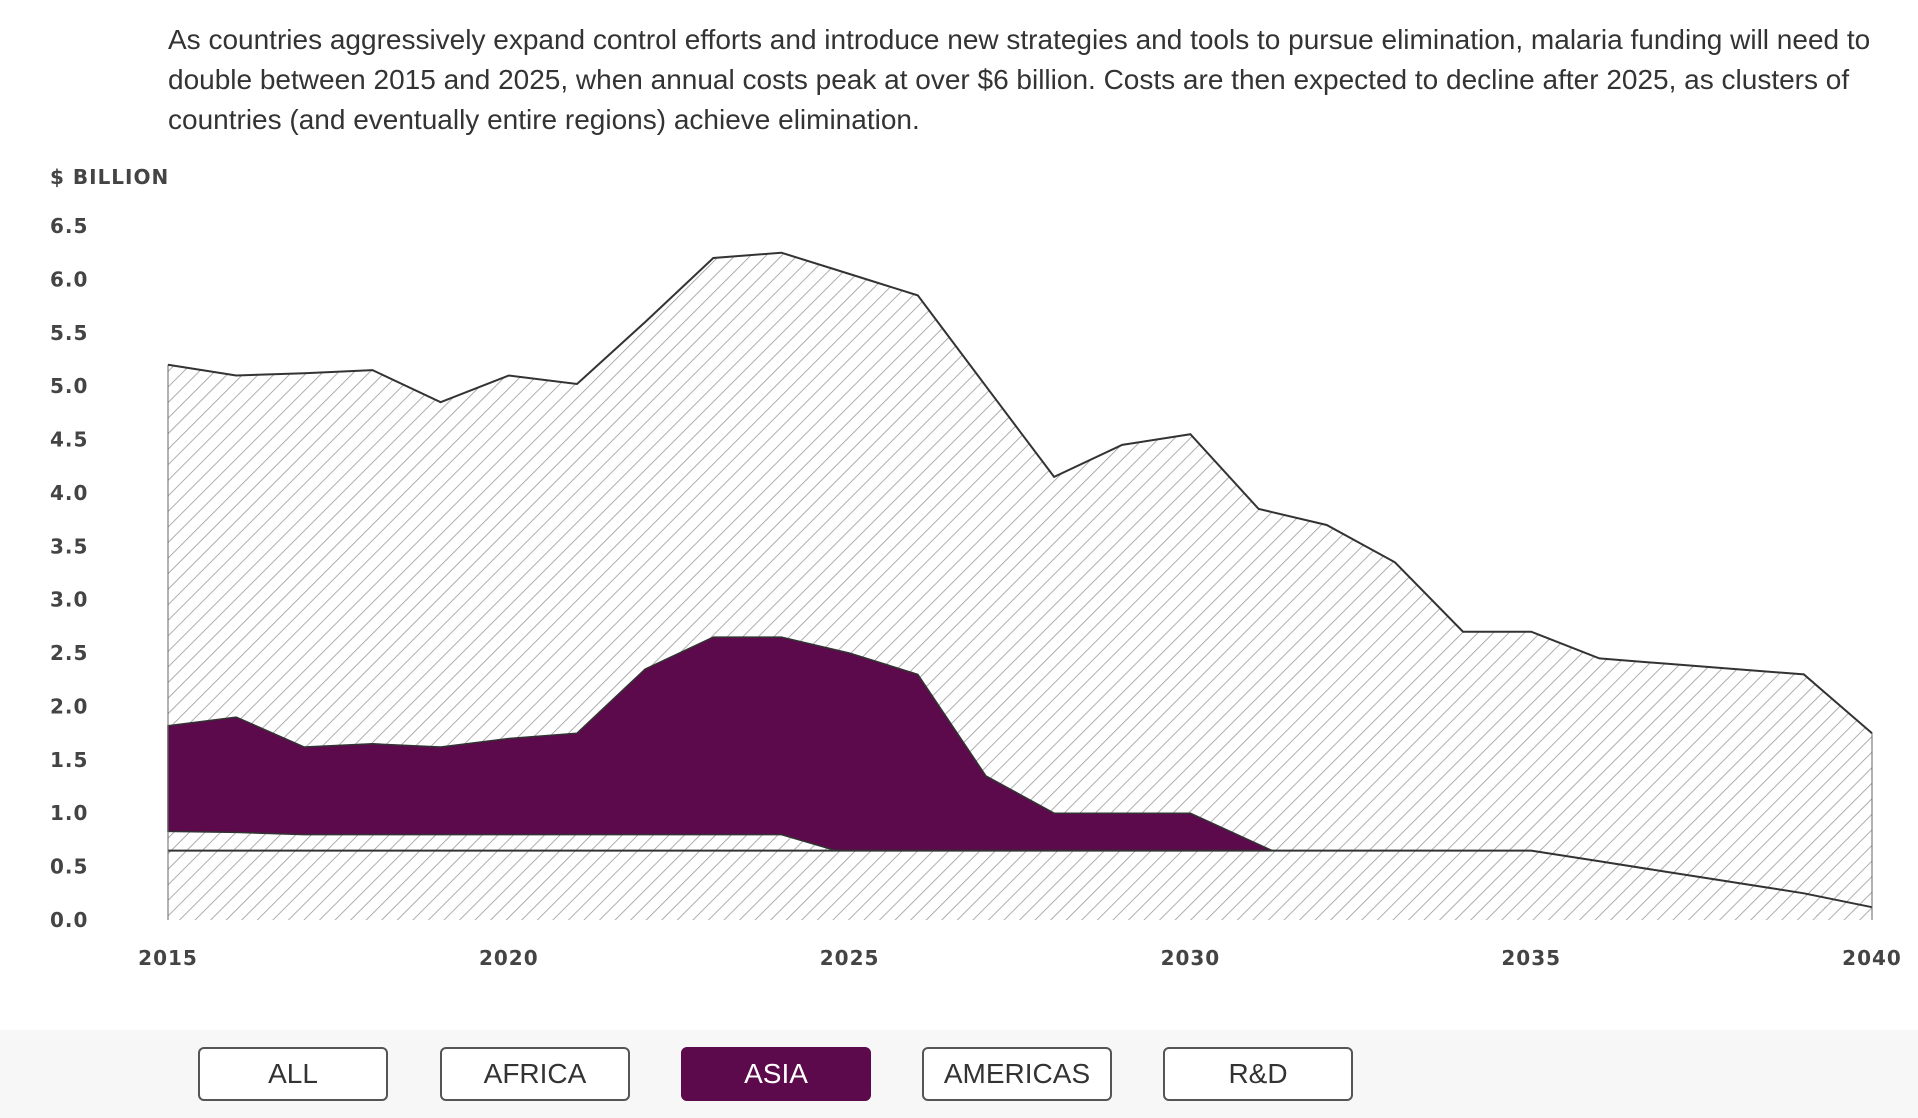 This screenshot has width=1918, height=1118. What do you see at coordinates (69, 333) in the screenshot?
I see `y-tick-label: 5.5` at bounding box center [69, 333].